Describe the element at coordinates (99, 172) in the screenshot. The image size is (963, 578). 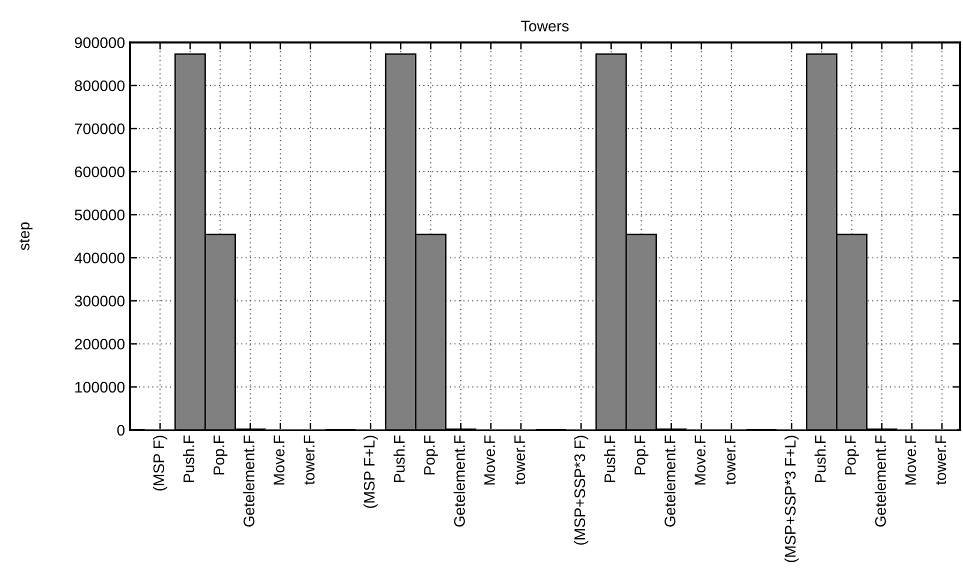
I see `y-tick-label: 600000` at that location.